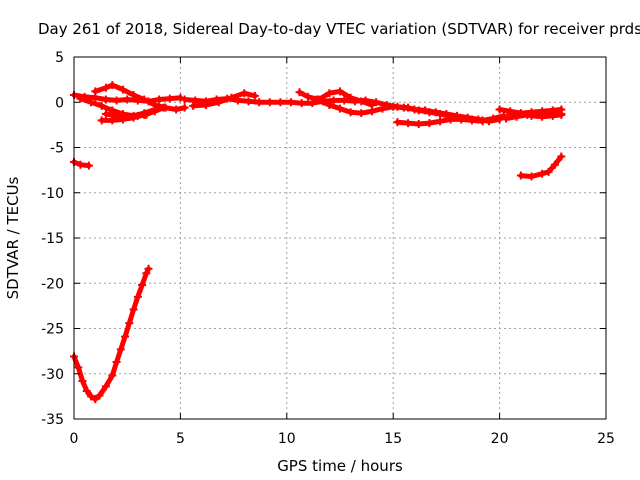 Image resolution: width=640 pixels, height=480 pixels. I want to click on x-axis-label: GPS time / hours, so click(340, 466).